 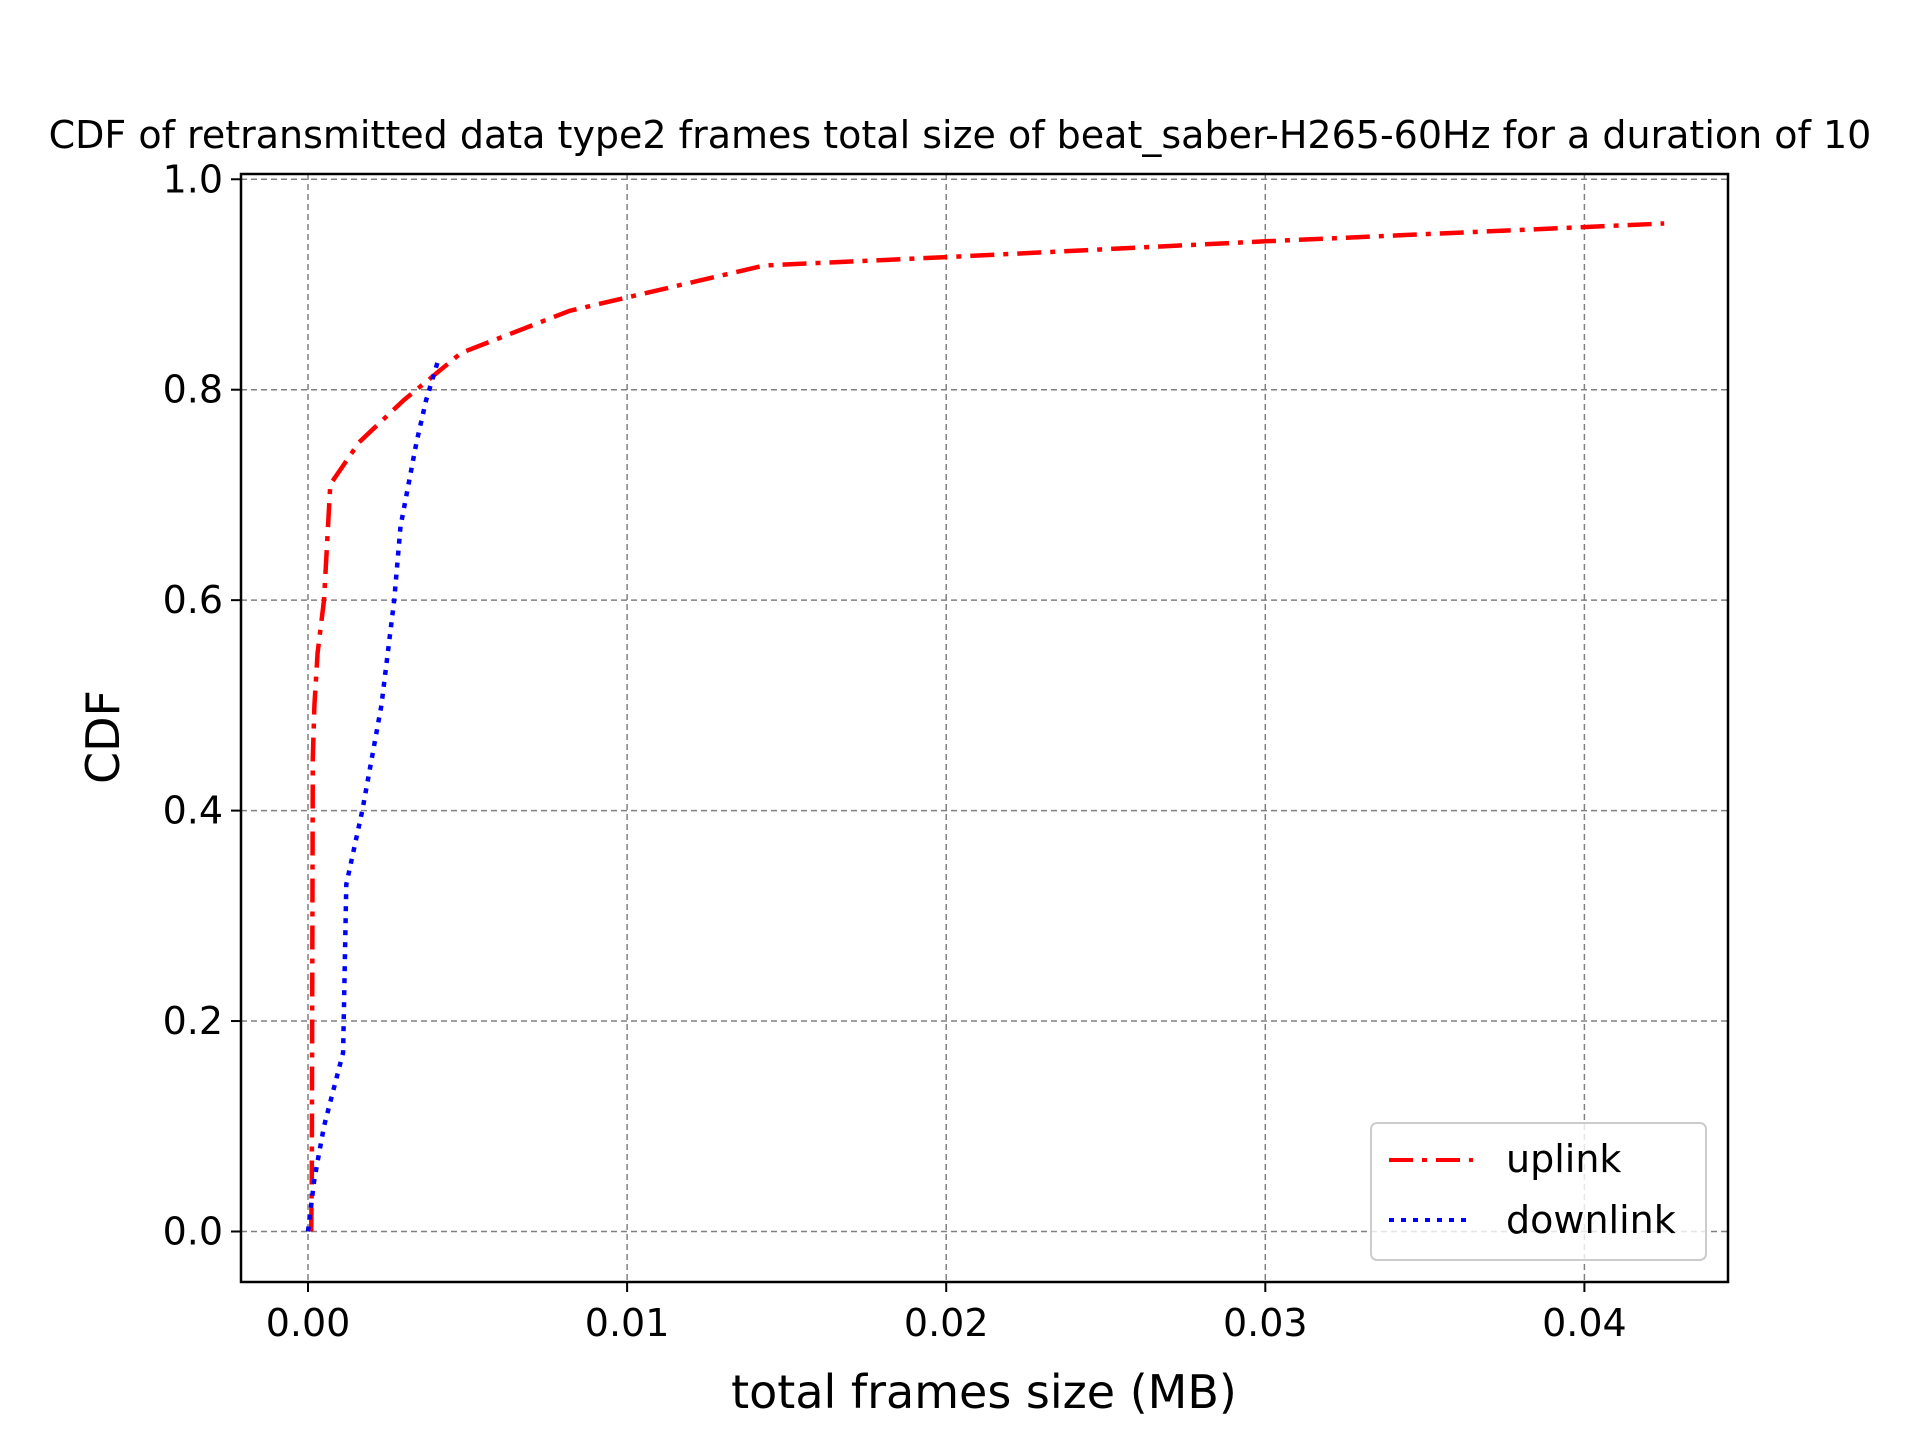 I want to click on x-tick-label: 0.01, so click(x=627, y=1323).